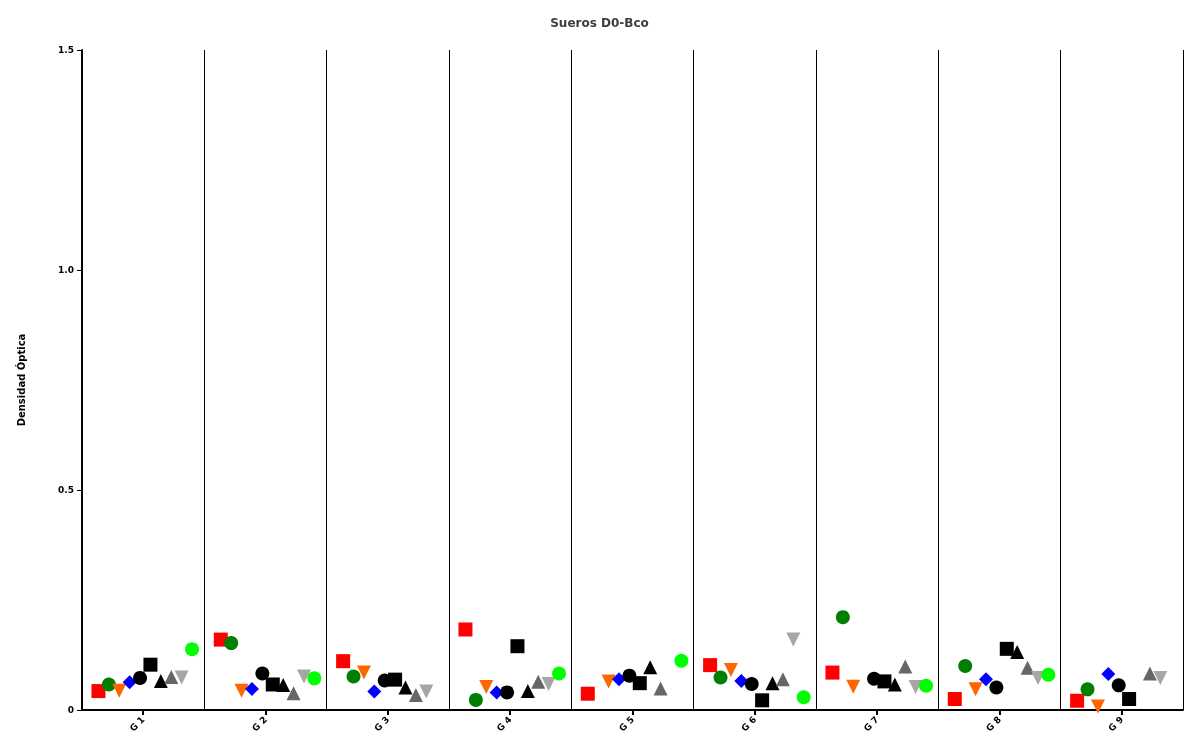 The height and width of the screenshot is (755, 1199). What do you see at coordinates (137, 724) in the screenshot?
I see `x-tick-label: G 1` at bounding box center [137, 724].